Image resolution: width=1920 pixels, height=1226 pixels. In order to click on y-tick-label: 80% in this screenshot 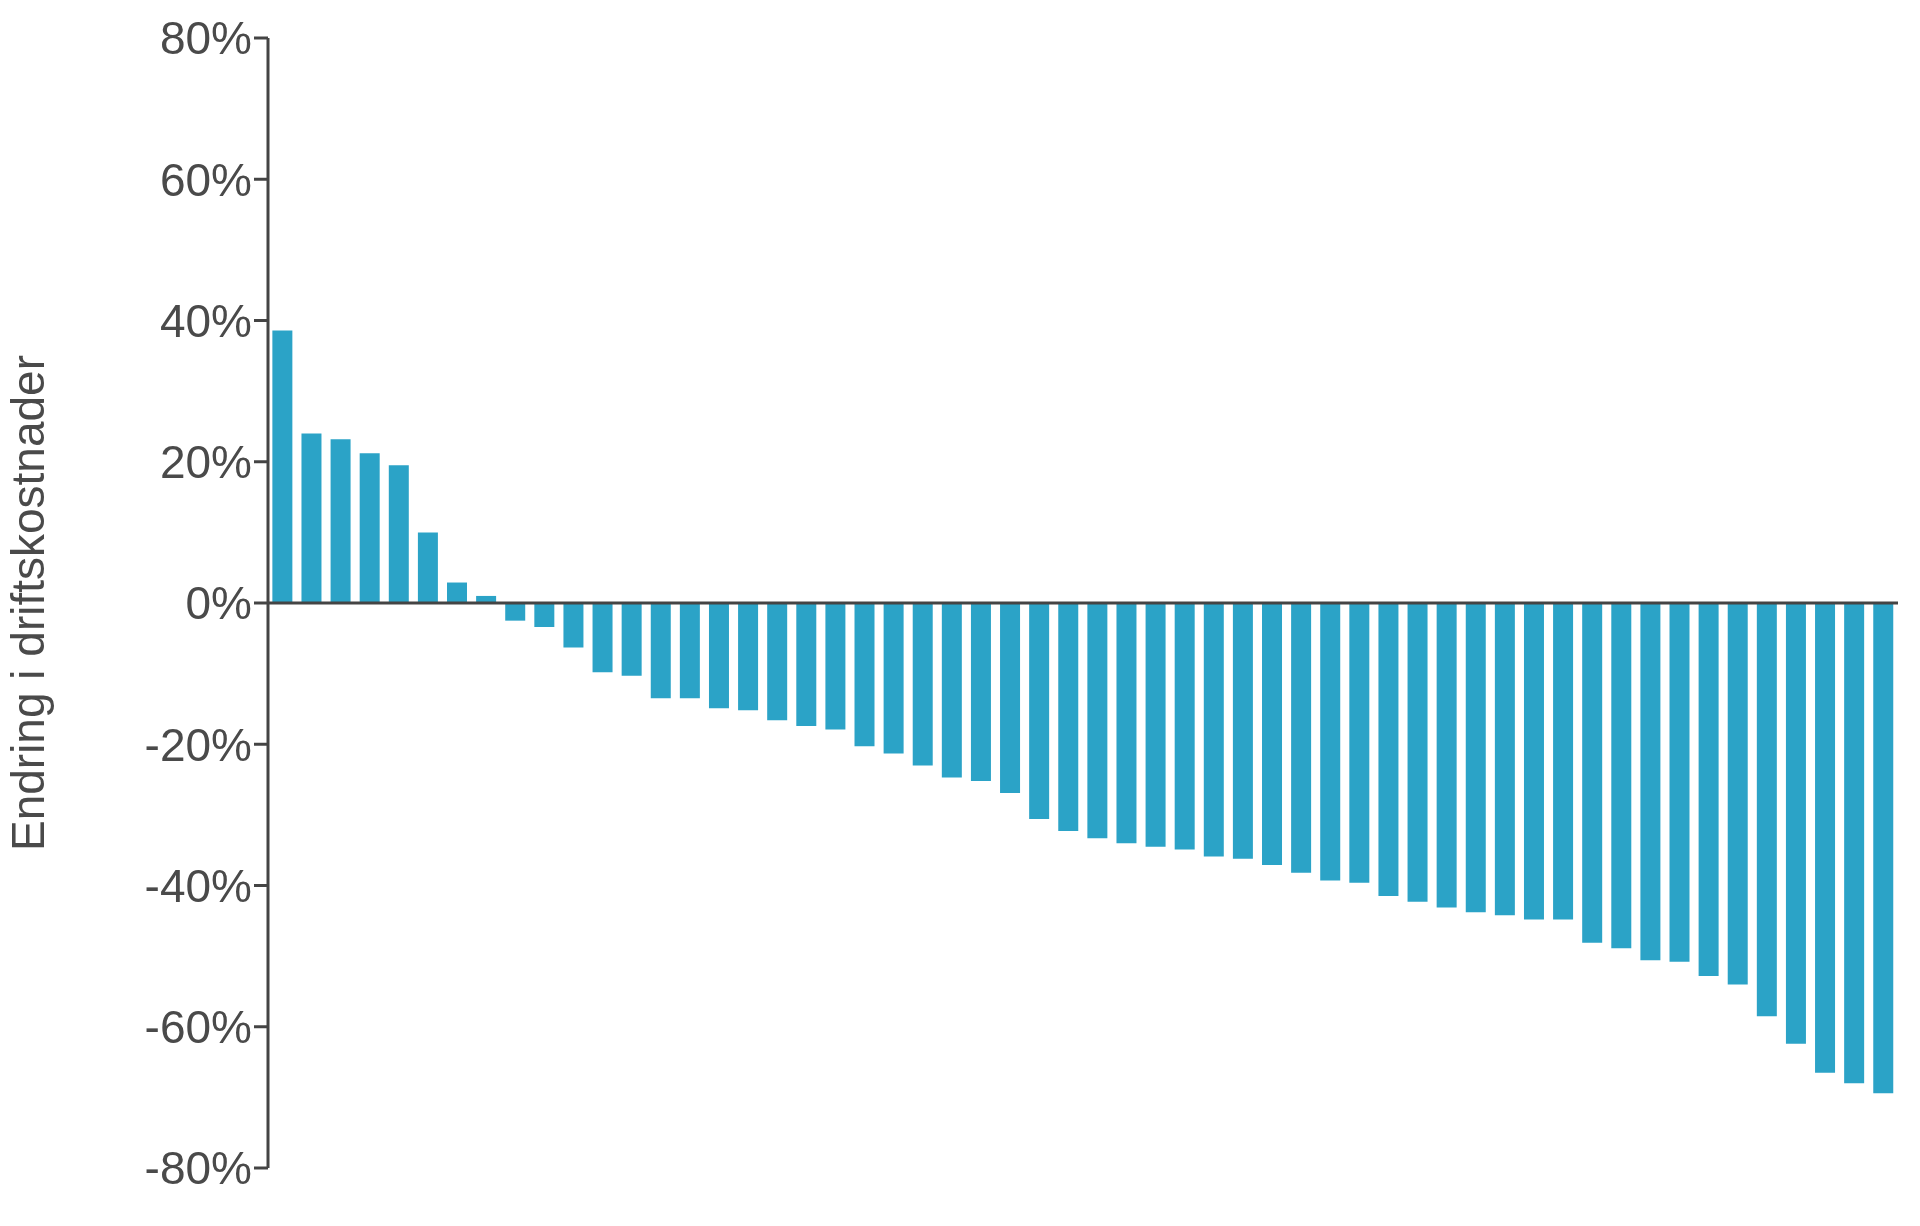, I will do `click(205, 38)`.